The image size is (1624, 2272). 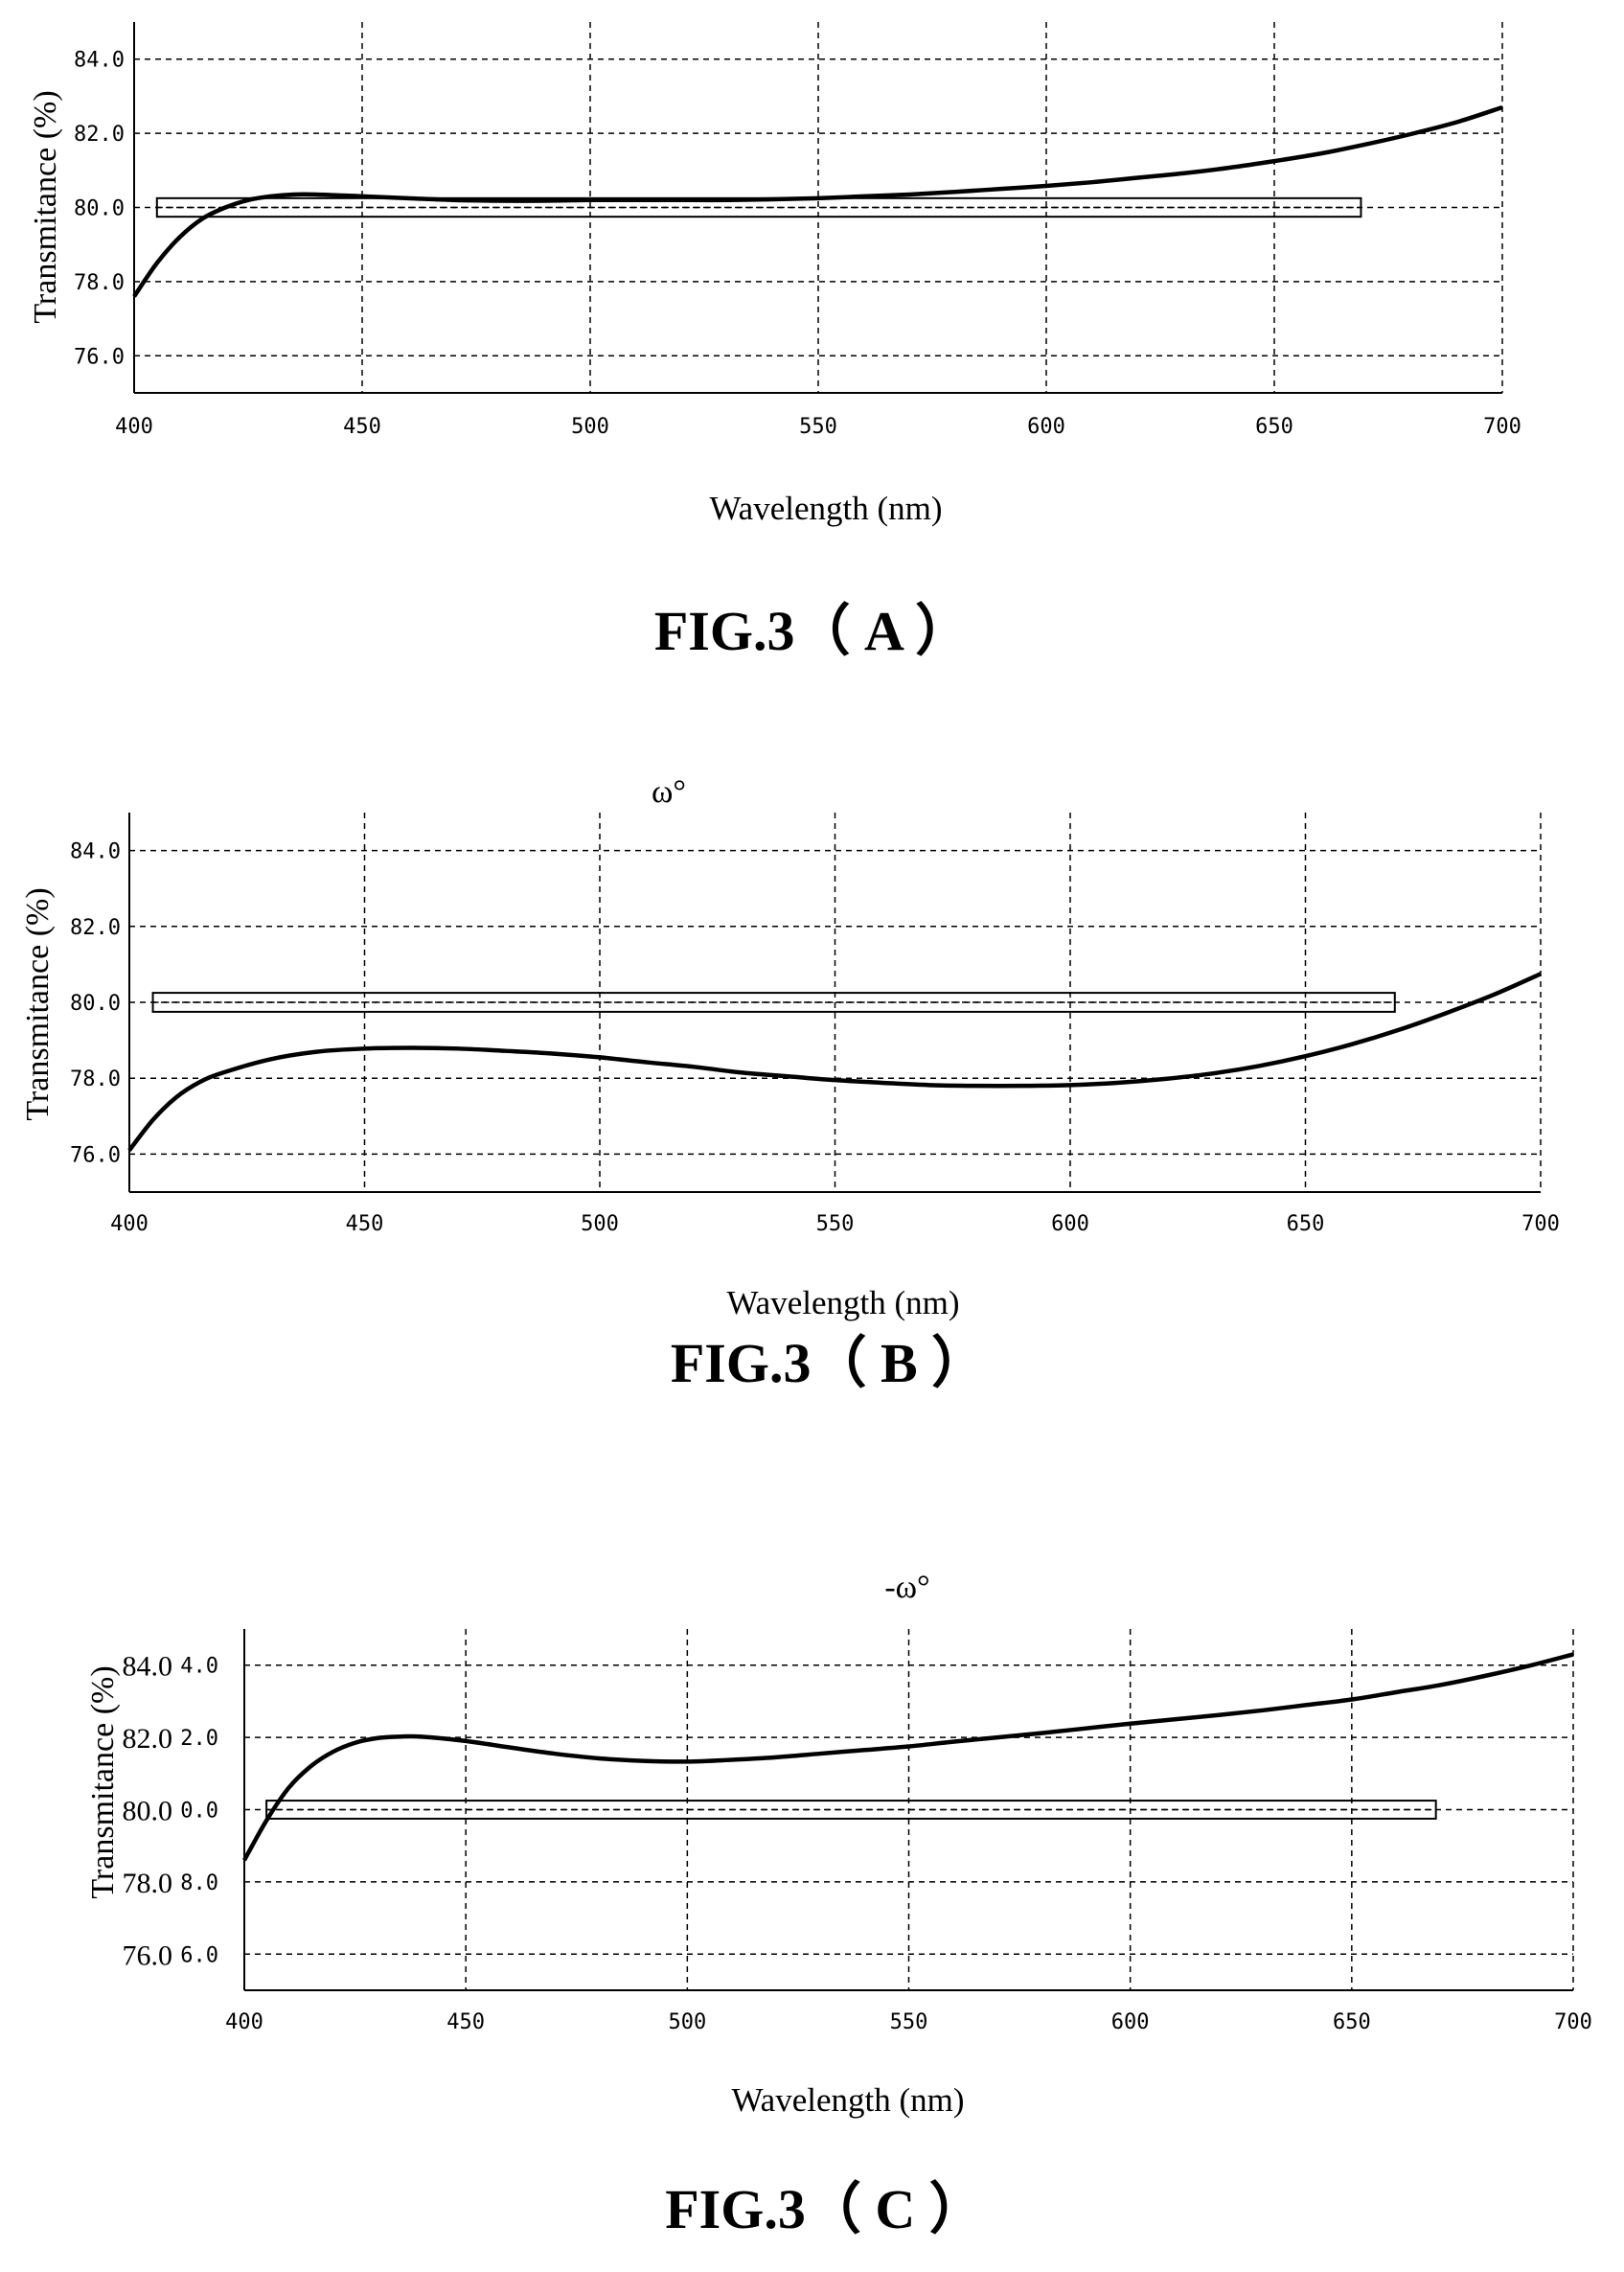 I want to click on chart-c-y-tick-label-inner-2: 0.0, so click(x=199, y=1812).